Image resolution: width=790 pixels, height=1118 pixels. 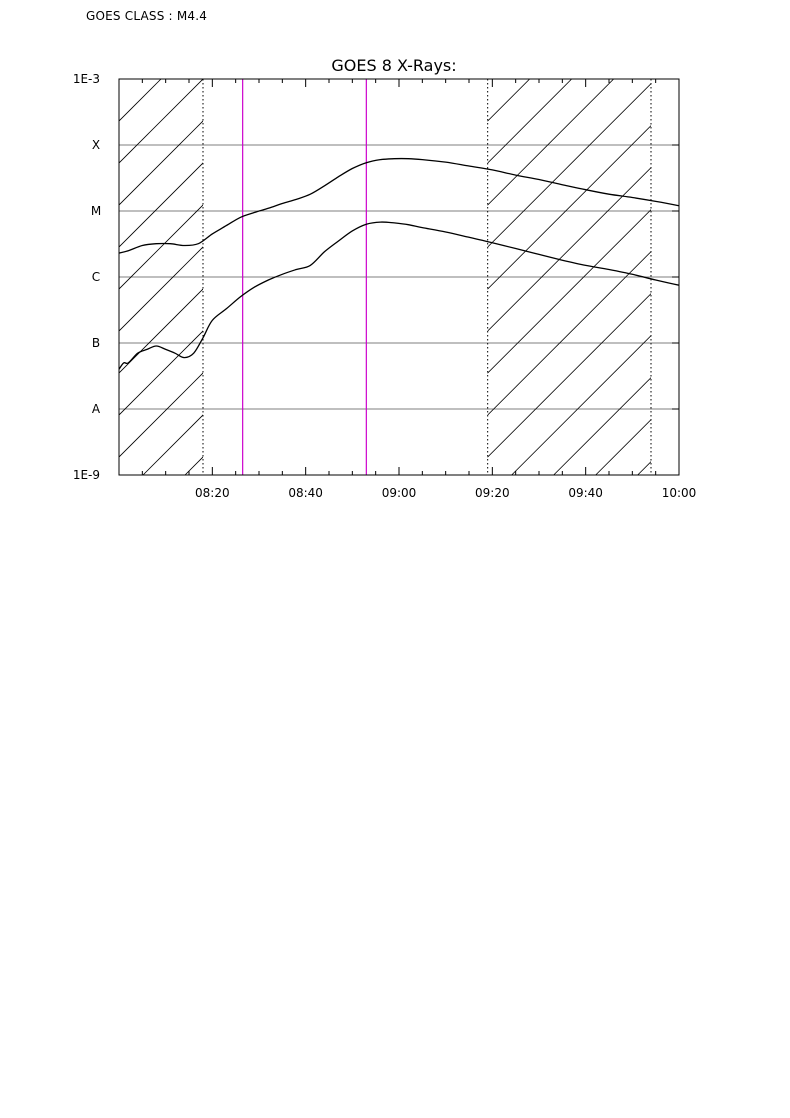 I want to click on x-tick-label: 08:40, so click(x=305, y=493).